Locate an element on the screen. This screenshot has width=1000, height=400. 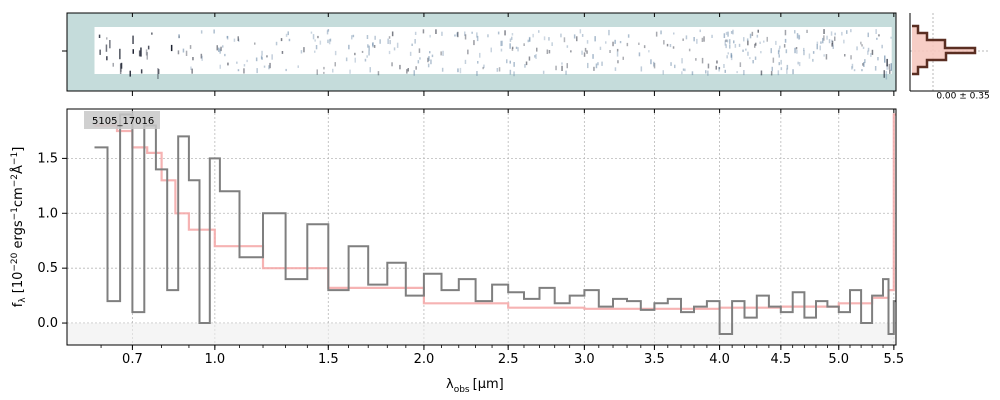
x-tick-label: 1.5 is located at coordinates (328, 359).